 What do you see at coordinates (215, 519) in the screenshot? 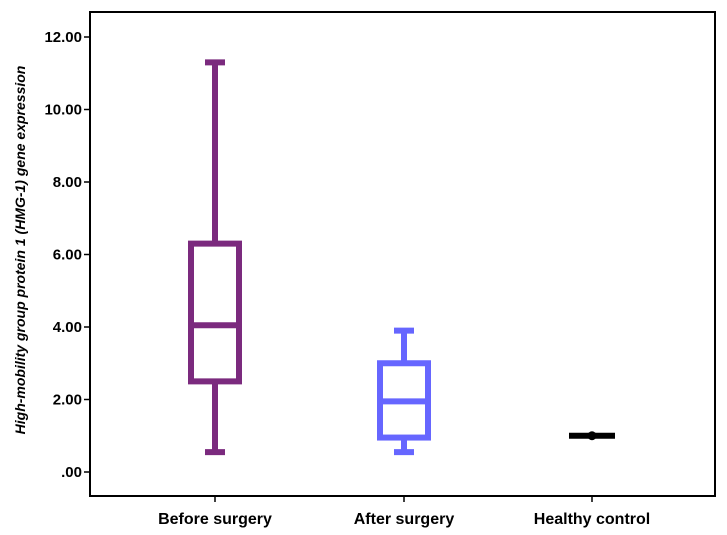
I see `x-tick-label: Before surgery` at bounding box center [215, 519].